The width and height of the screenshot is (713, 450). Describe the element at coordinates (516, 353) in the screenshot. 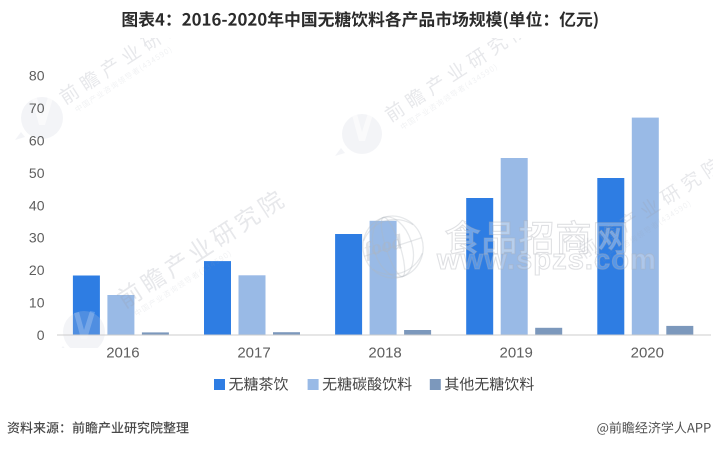

I see `svg-text: 2019` at that location.